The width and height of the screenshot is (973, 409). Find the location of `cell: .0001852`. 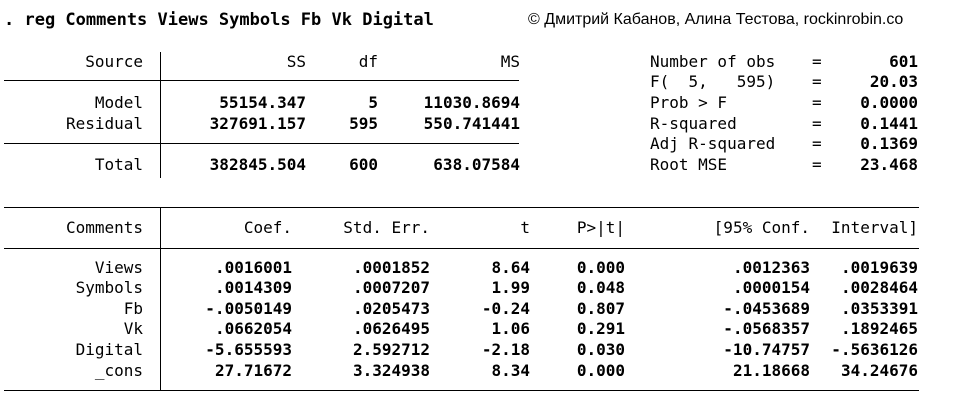

cell: .0001852 is located at coordinates (391, 267).